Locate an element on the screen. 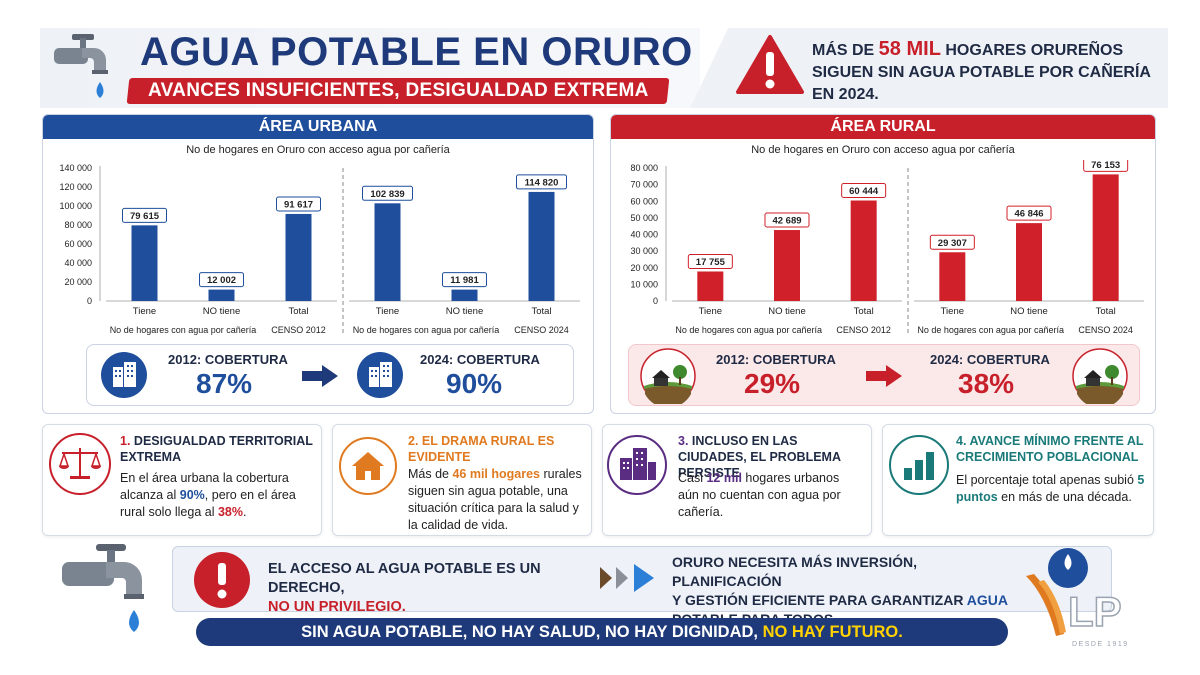 The height and width of the screenshot is (675, 1200). urban-2024-label: 2024: COBERTURA is located at coordinates (480, 359).